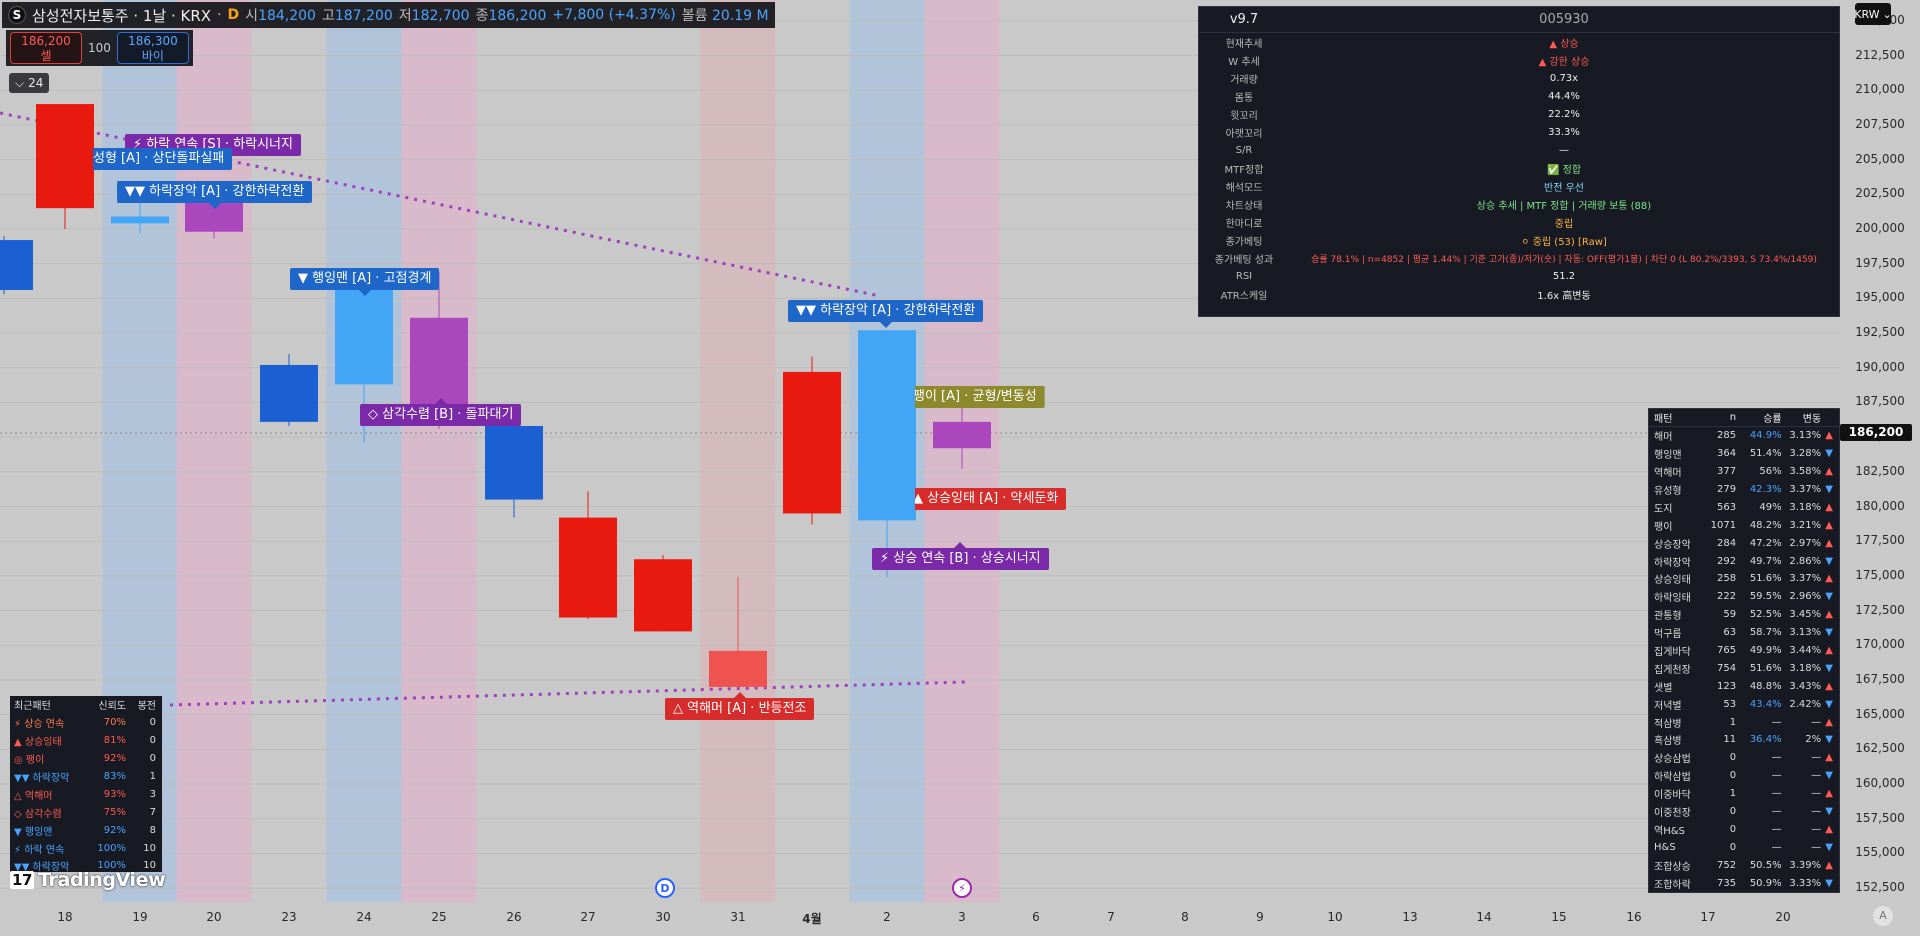 The image size is (1920, 936). I want to click on auto-scale-button: A, so click(1883, 916).